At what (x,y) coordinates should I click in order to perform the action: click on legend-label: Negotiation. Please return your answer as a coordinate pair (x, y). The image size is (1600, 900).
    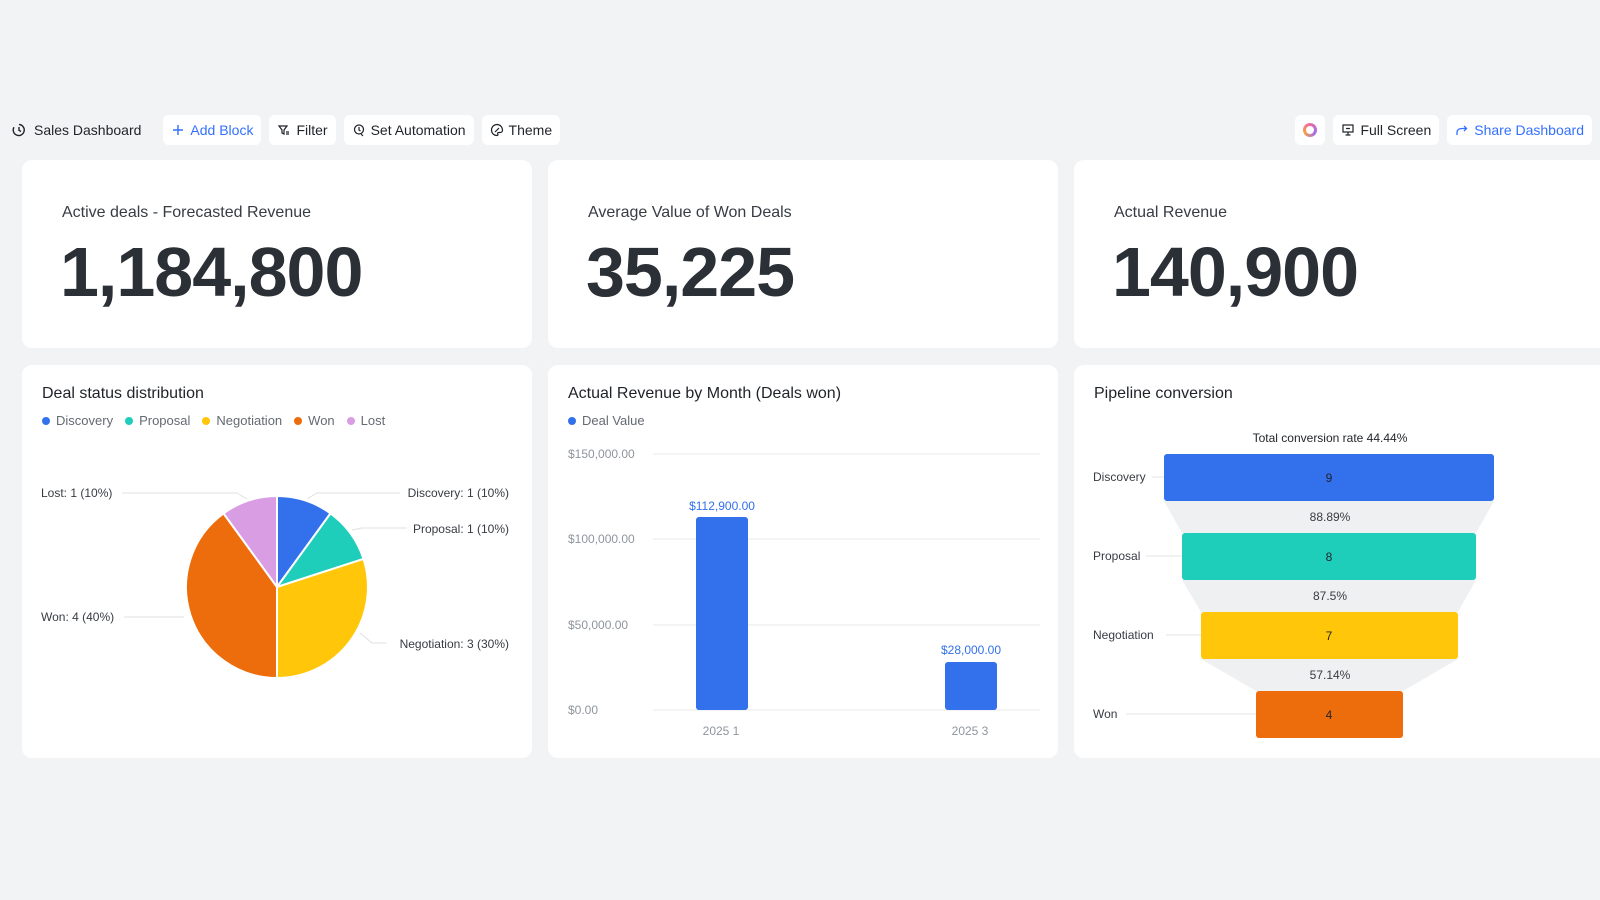
    Looking at the image, I should click on (249, 420).